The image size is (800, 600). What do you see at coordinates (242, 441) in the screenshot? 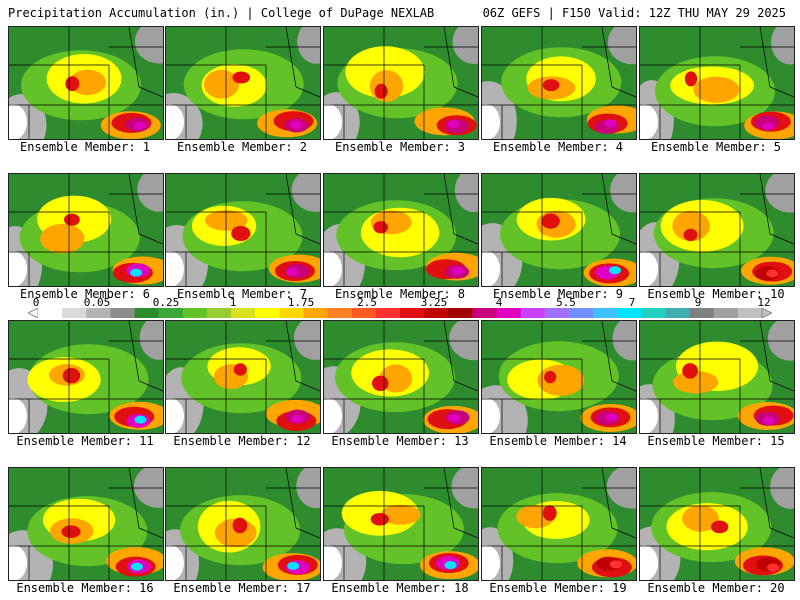
I see `member-label-12: Ensemble Member: 12` at bounding box center [242, 441].